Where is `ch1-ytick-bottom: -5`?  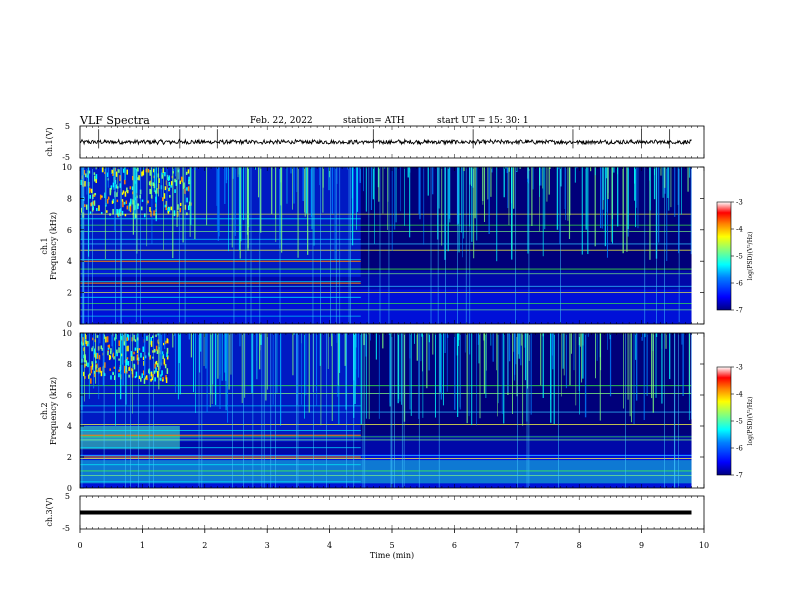 ch1-ytick-bottom: -5 is located at coordinates (66, 157).